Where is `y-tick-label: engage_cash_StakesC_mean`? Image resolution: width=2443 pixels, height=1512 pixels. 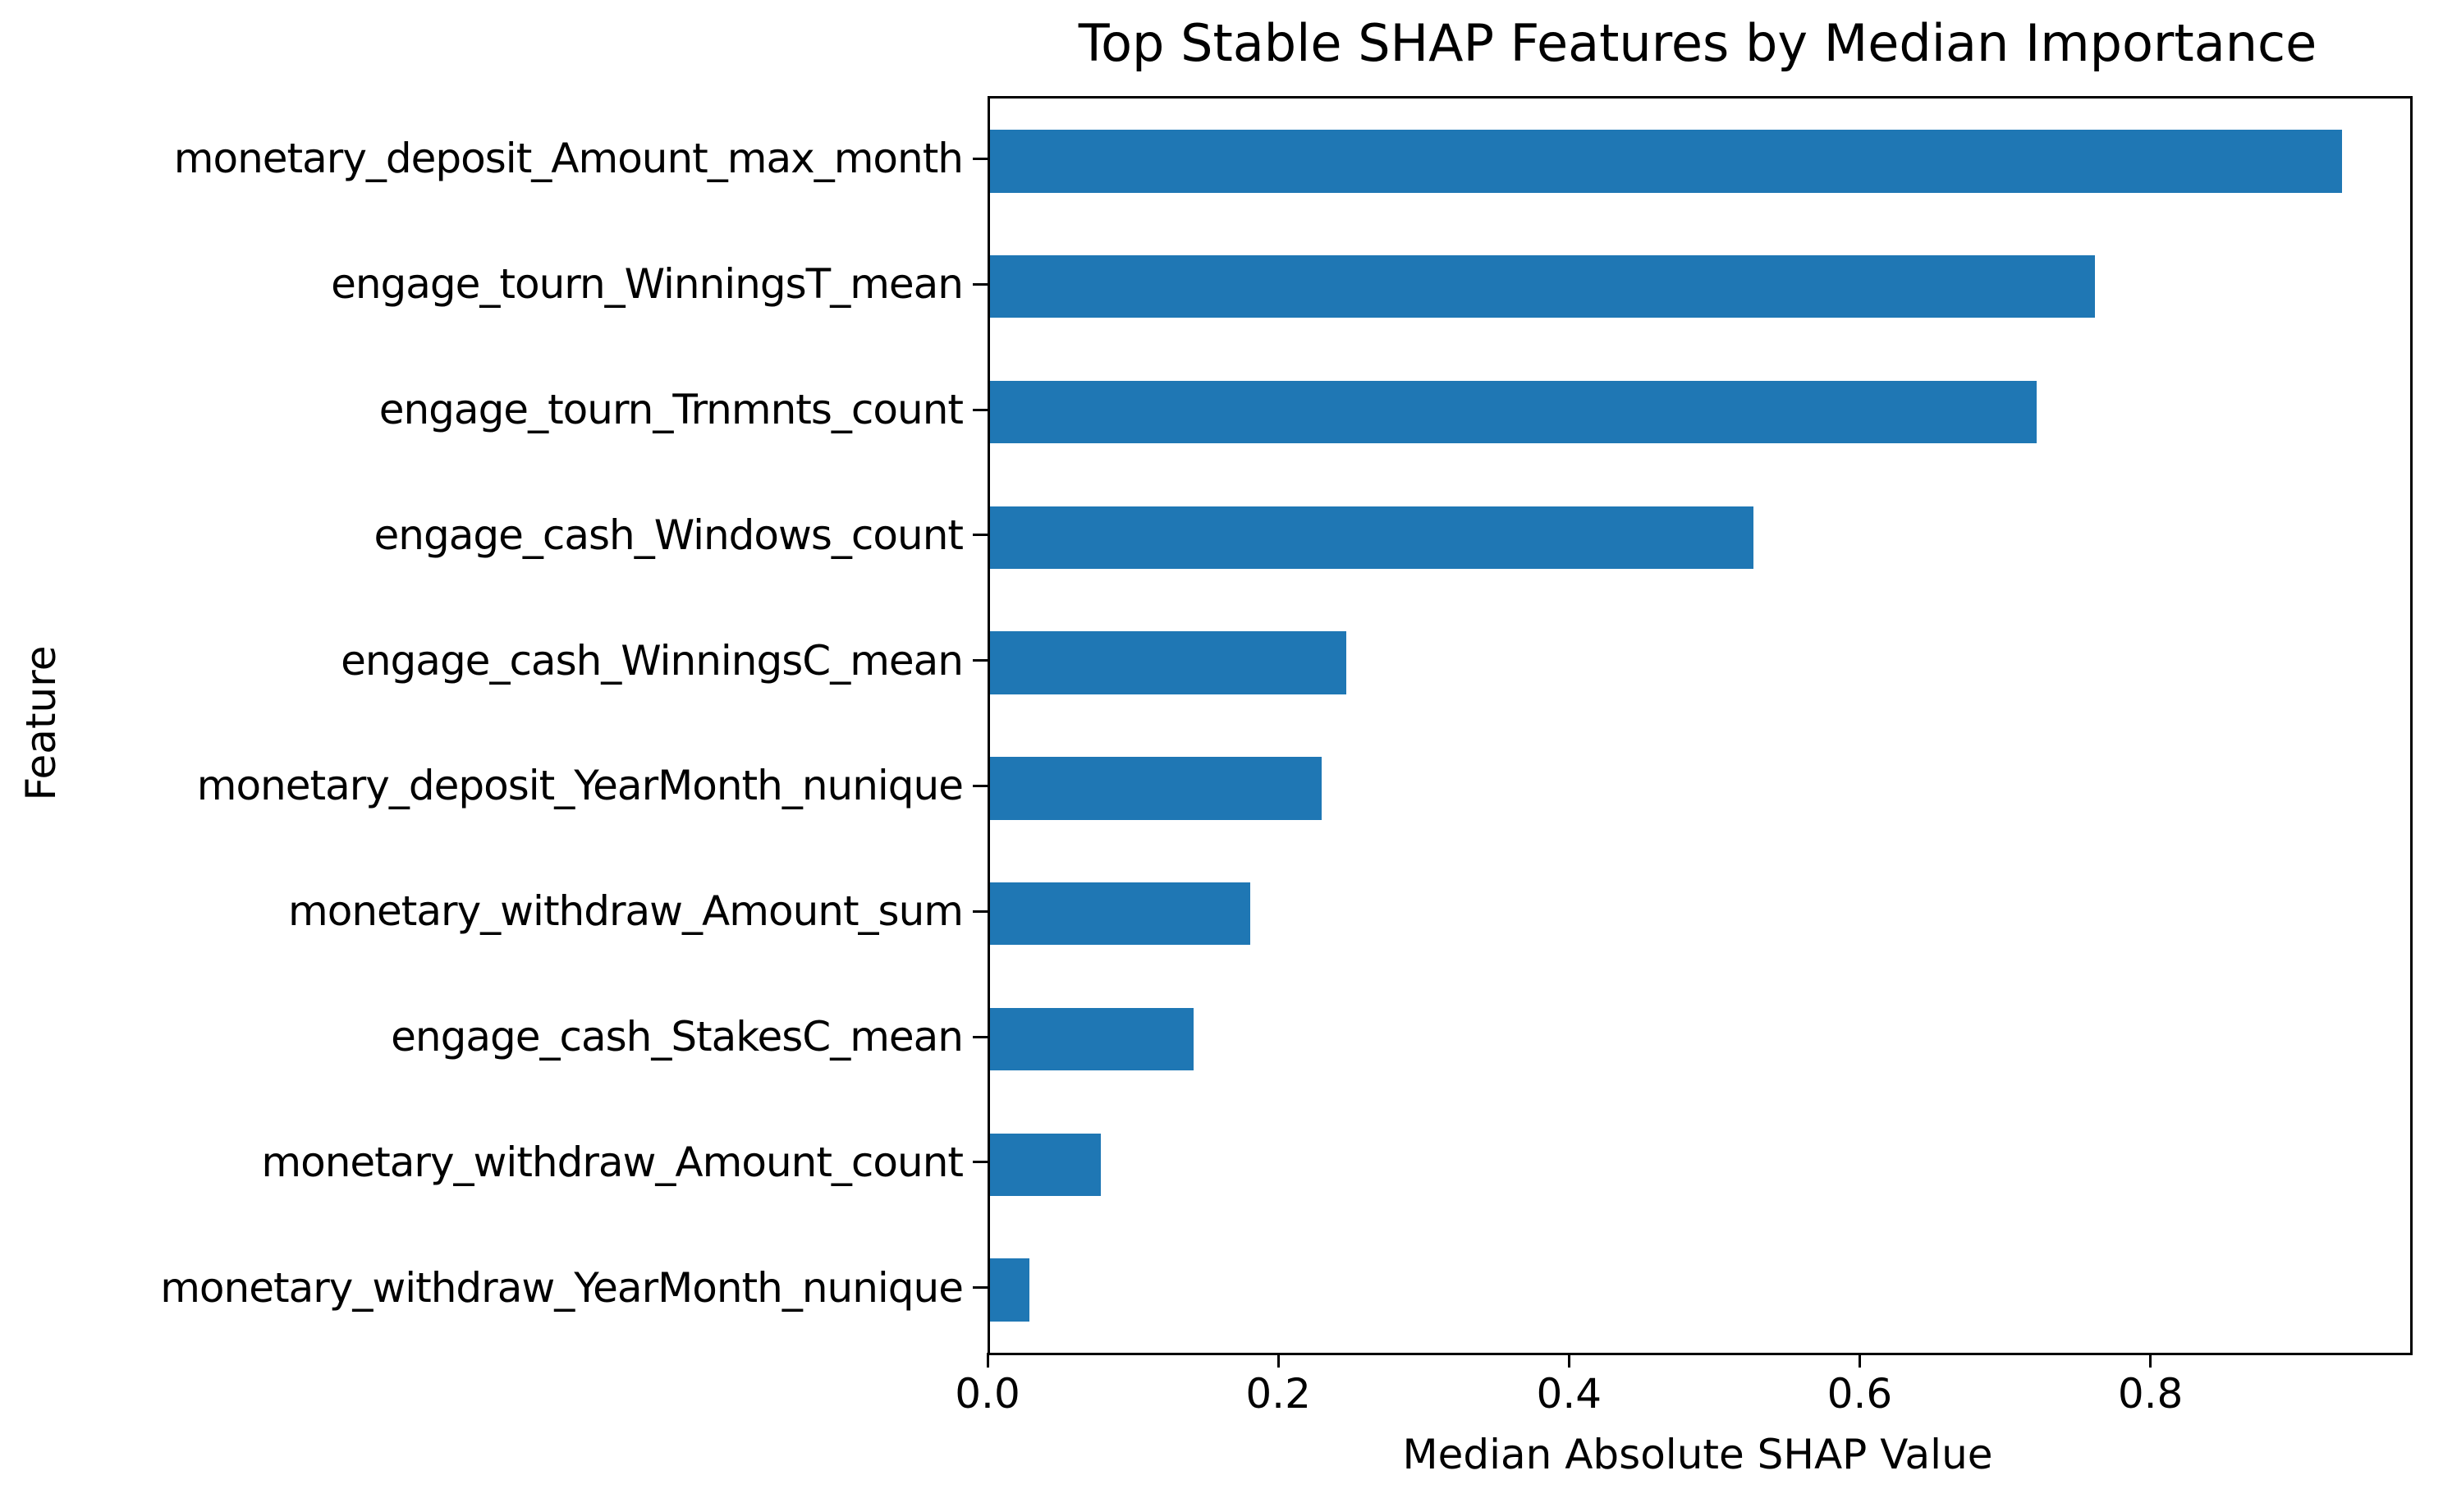 y-tick-label: engage_cash_StakesC_mean is located at coordinates (677, 1037).